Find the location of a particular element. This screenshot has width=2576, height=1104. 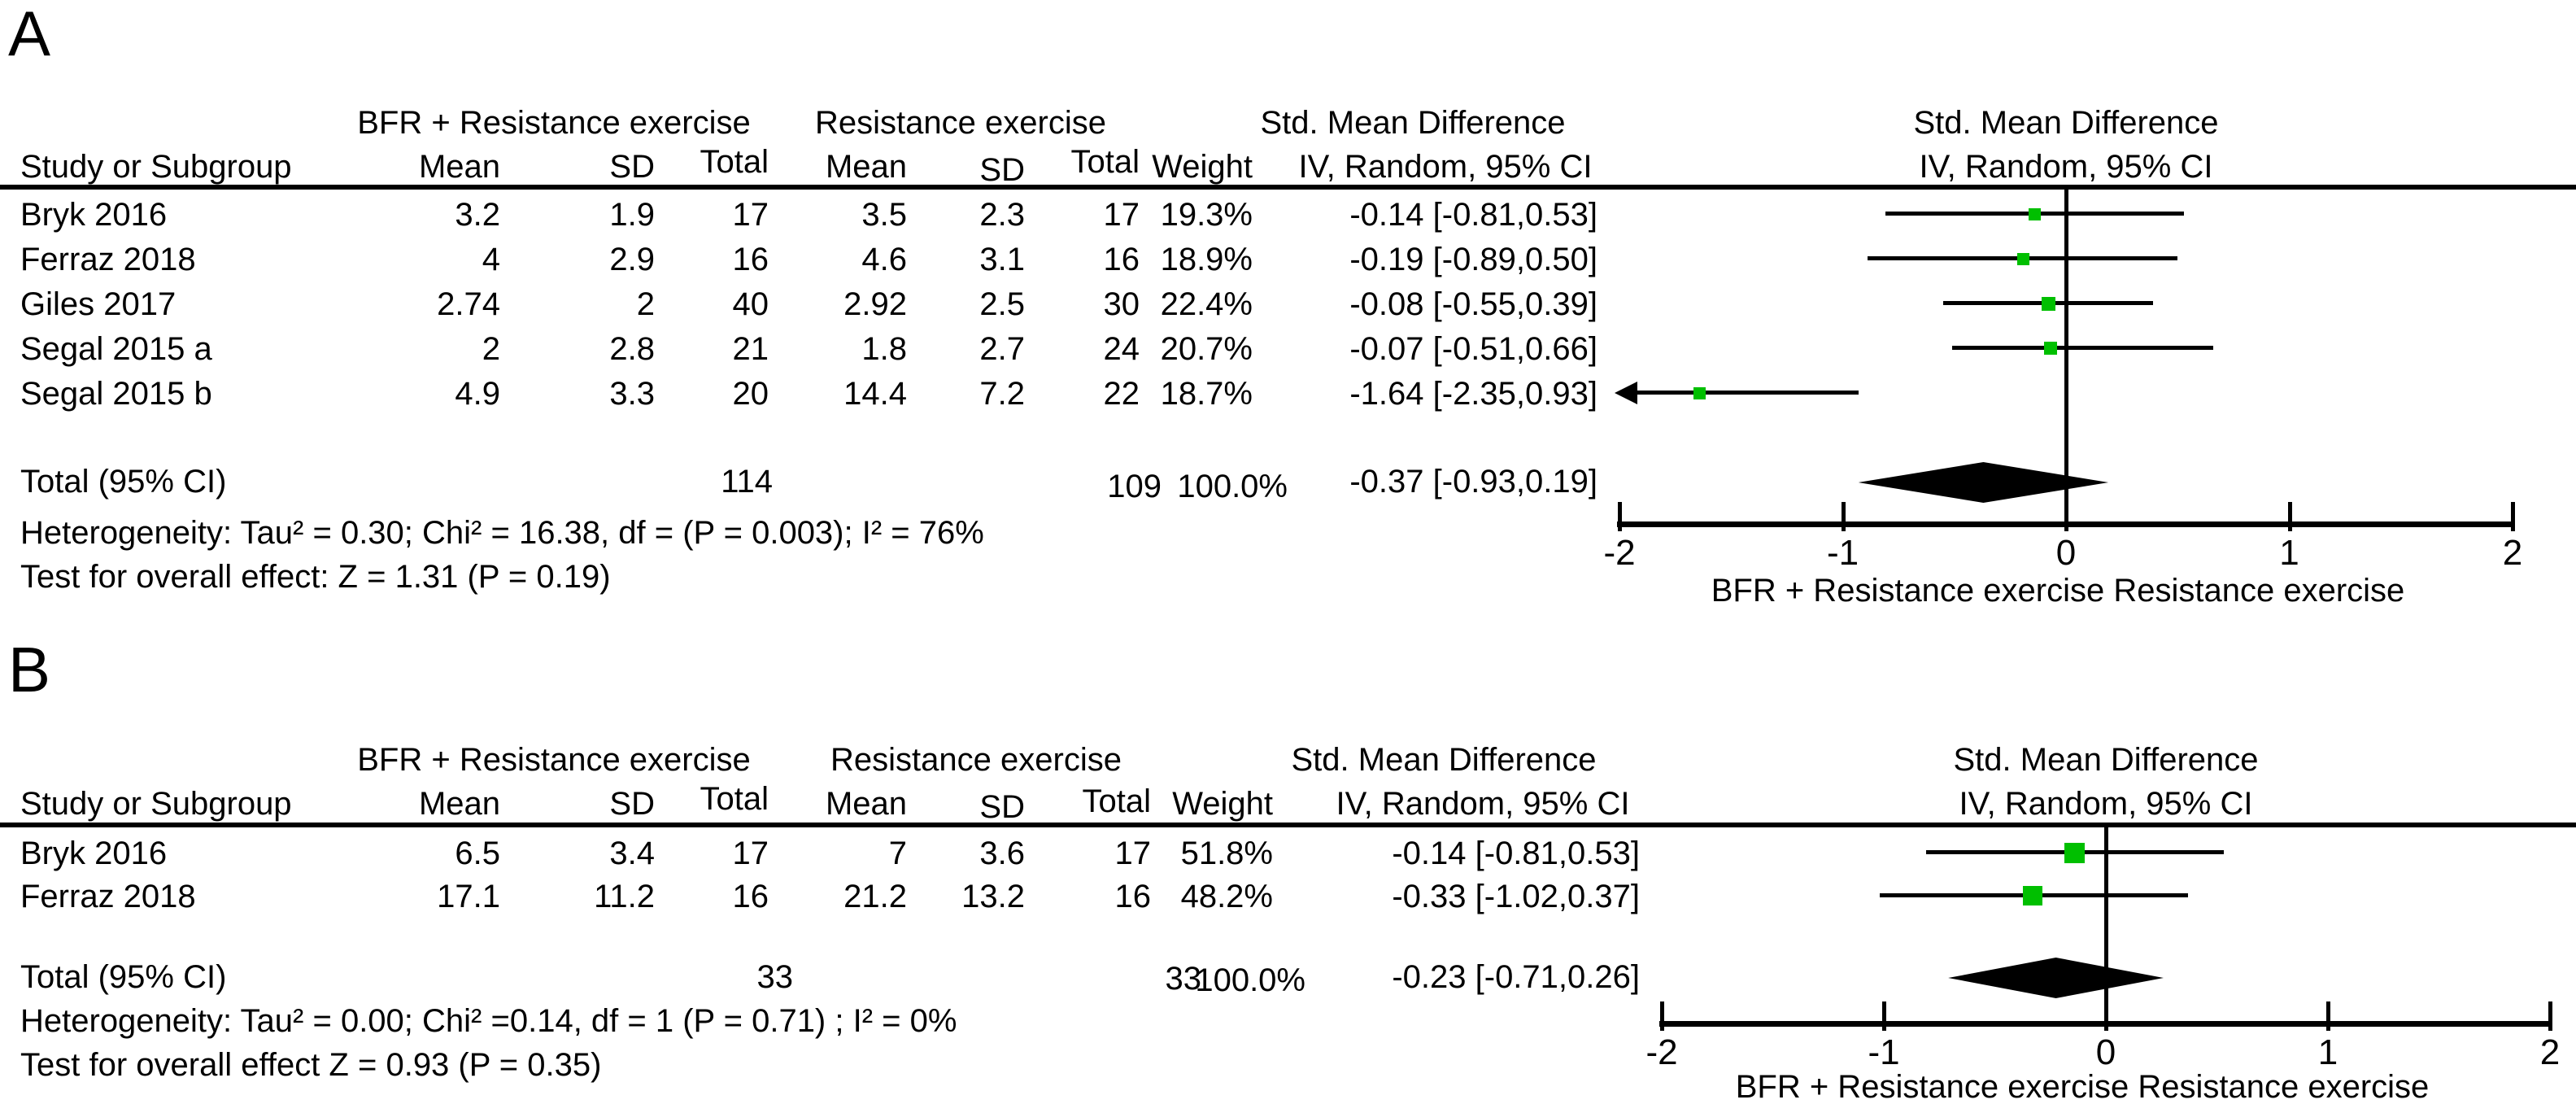

axis-tick-label: 1 is located at coordinates (2289, 553).